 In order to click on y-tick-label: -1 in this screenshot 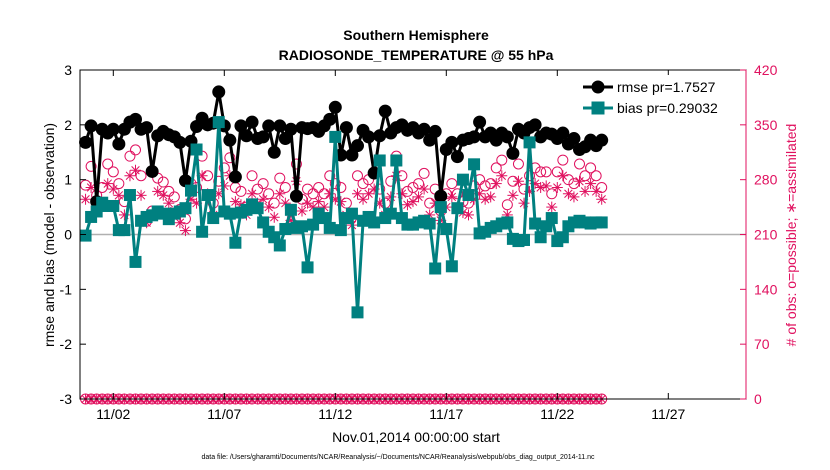, I will do `click(66, 289)`.